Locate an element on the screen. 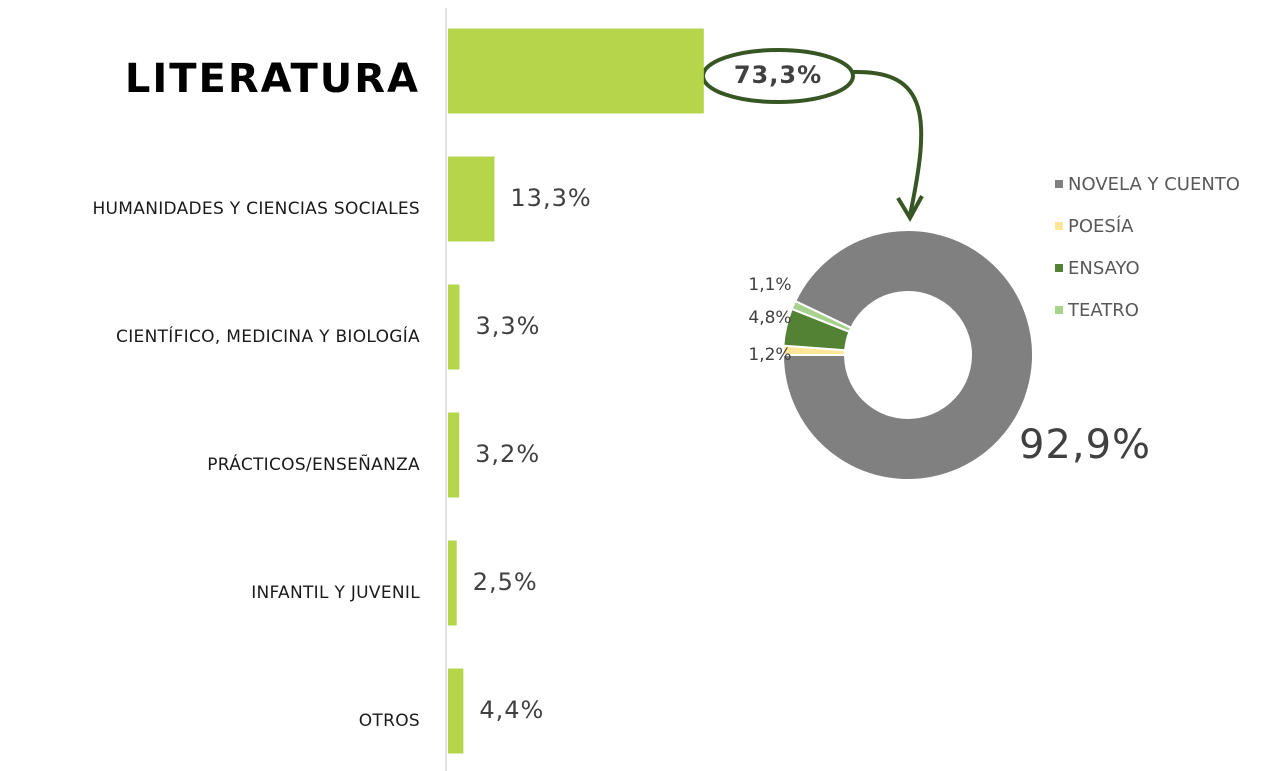 This screenshot has height=771, width=1272. category-label: CIENTÍFICO, MEDICINA Y BIOLOGÍA is located at coordinates (268, 336).